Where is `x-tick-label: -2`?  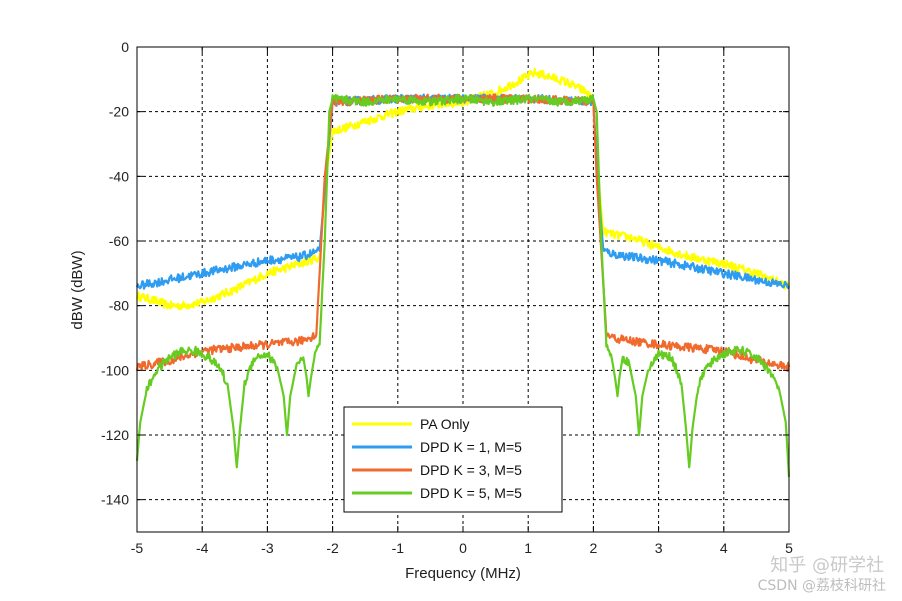 x-tick-label: -2 is located at coordinates (332, 548).